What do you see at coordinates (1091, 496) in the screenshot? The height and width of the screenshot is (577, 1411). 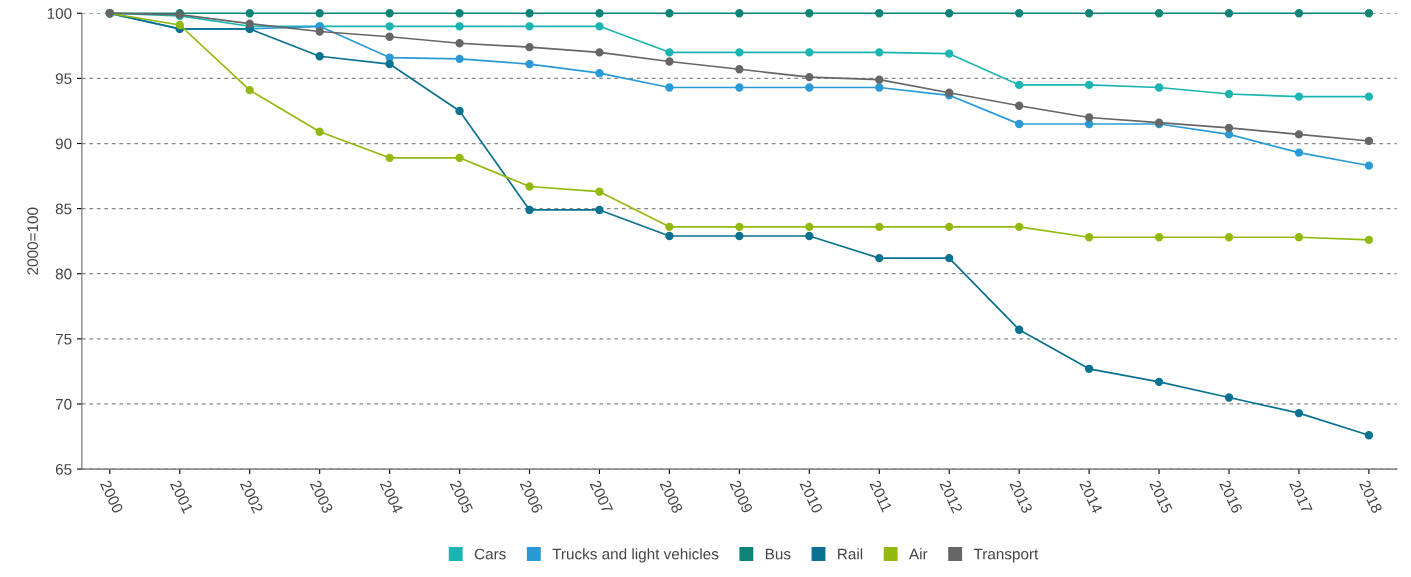 I see `x-tick-label: 2014` at bounding box center [1091, 496].